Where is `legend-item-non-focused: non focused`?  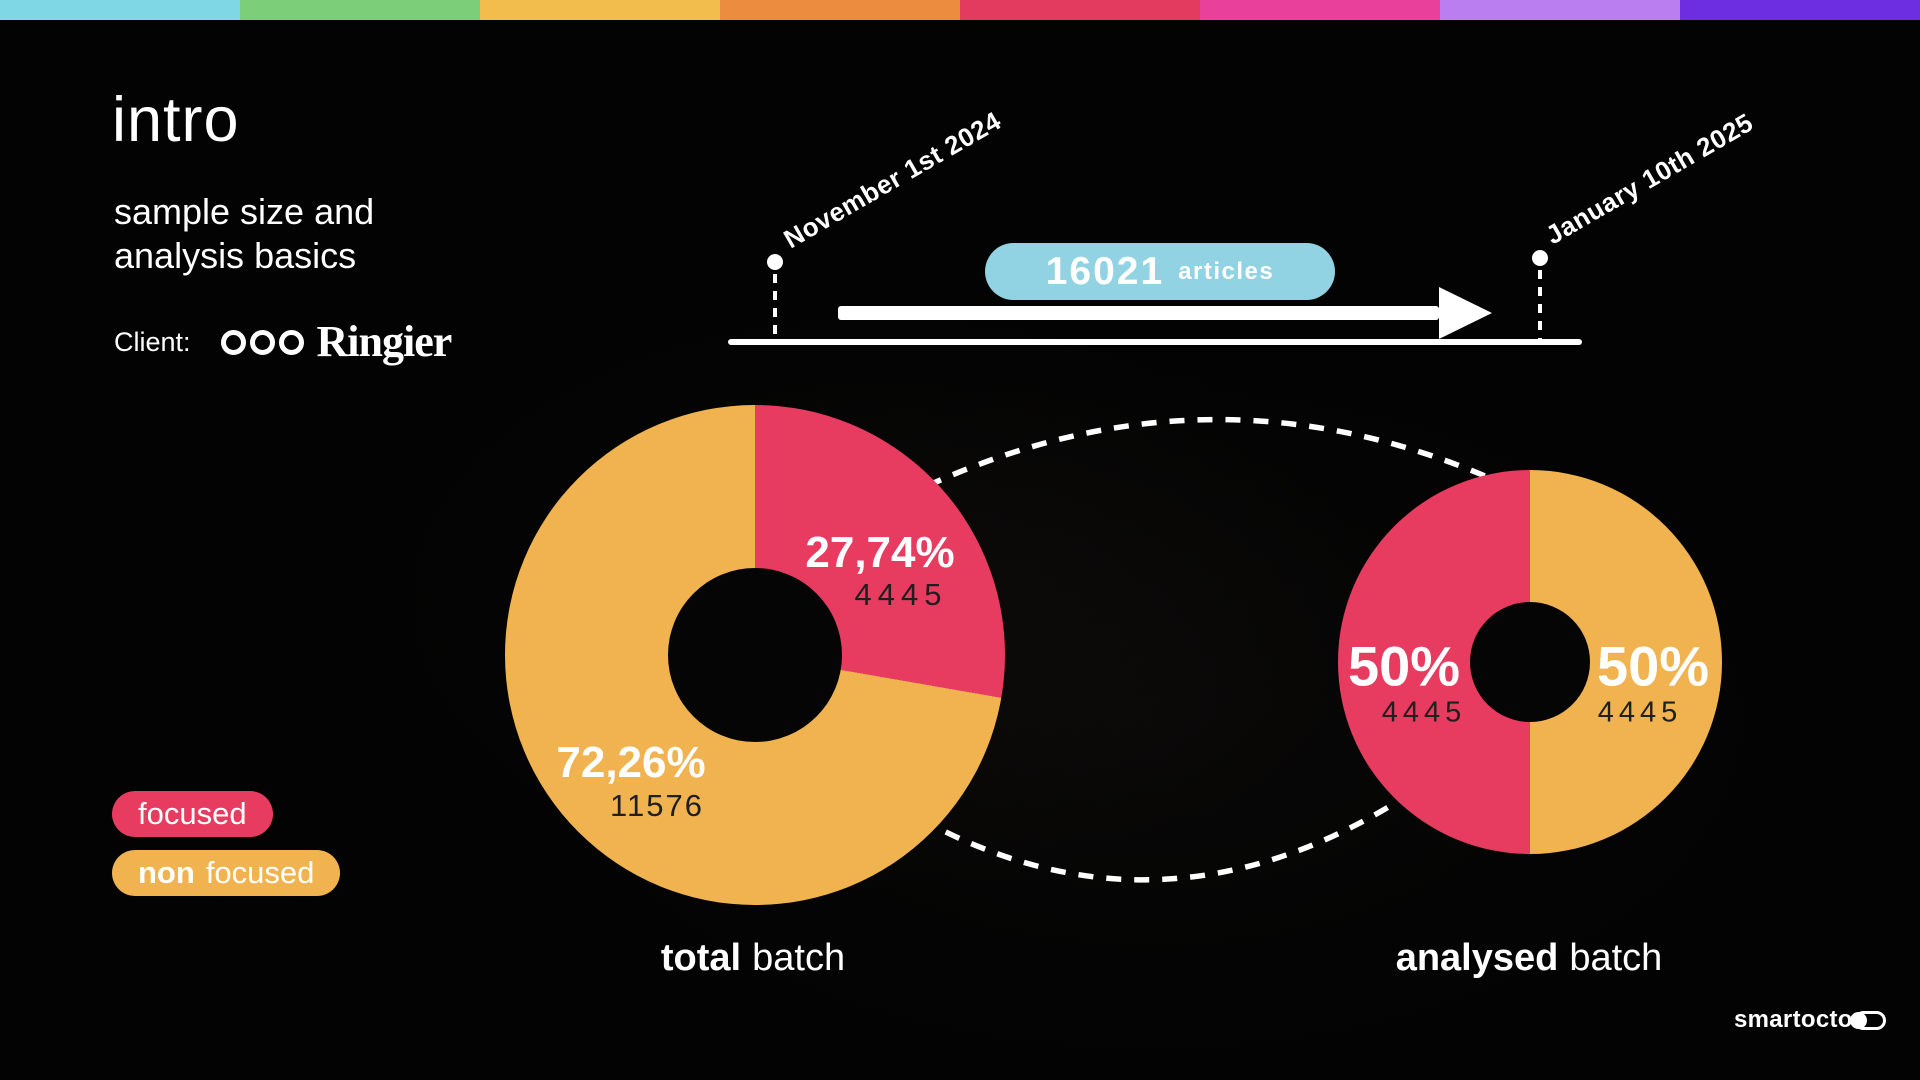
legend-item-non-focused: non focused is located at coordinates (226, 873).